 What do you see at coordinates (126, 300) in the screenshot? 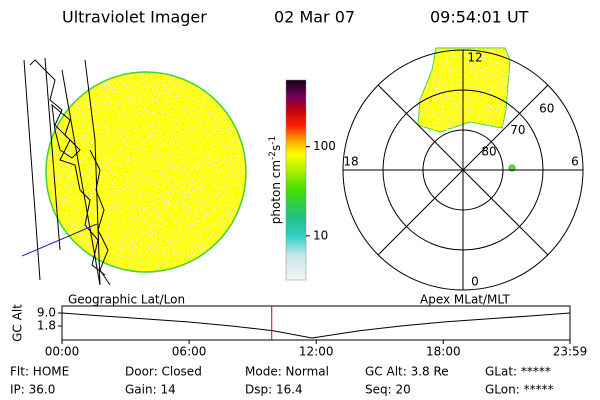
I see `left-caption: Geographic Lat/Lon` at bounding box center [126, 300].